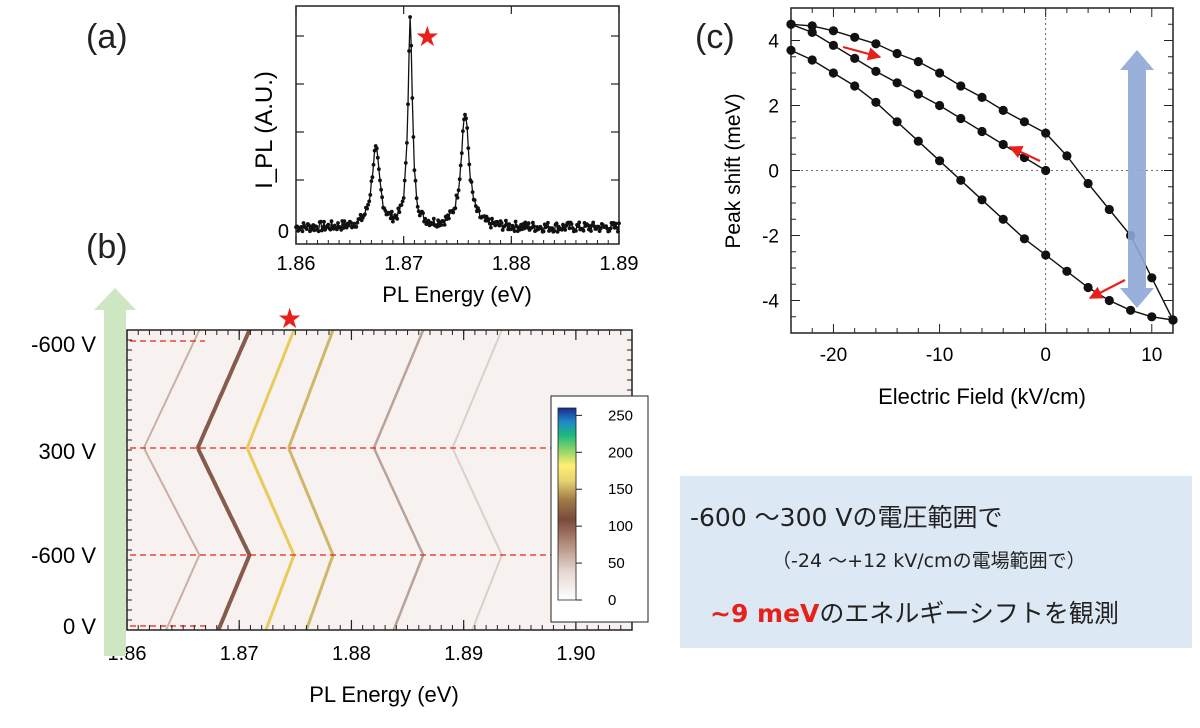  Describe the element at coordinates (969, 613) in the screenshot. I see `note-line-3-rest: のエネルギーシフトを観測` at that location.